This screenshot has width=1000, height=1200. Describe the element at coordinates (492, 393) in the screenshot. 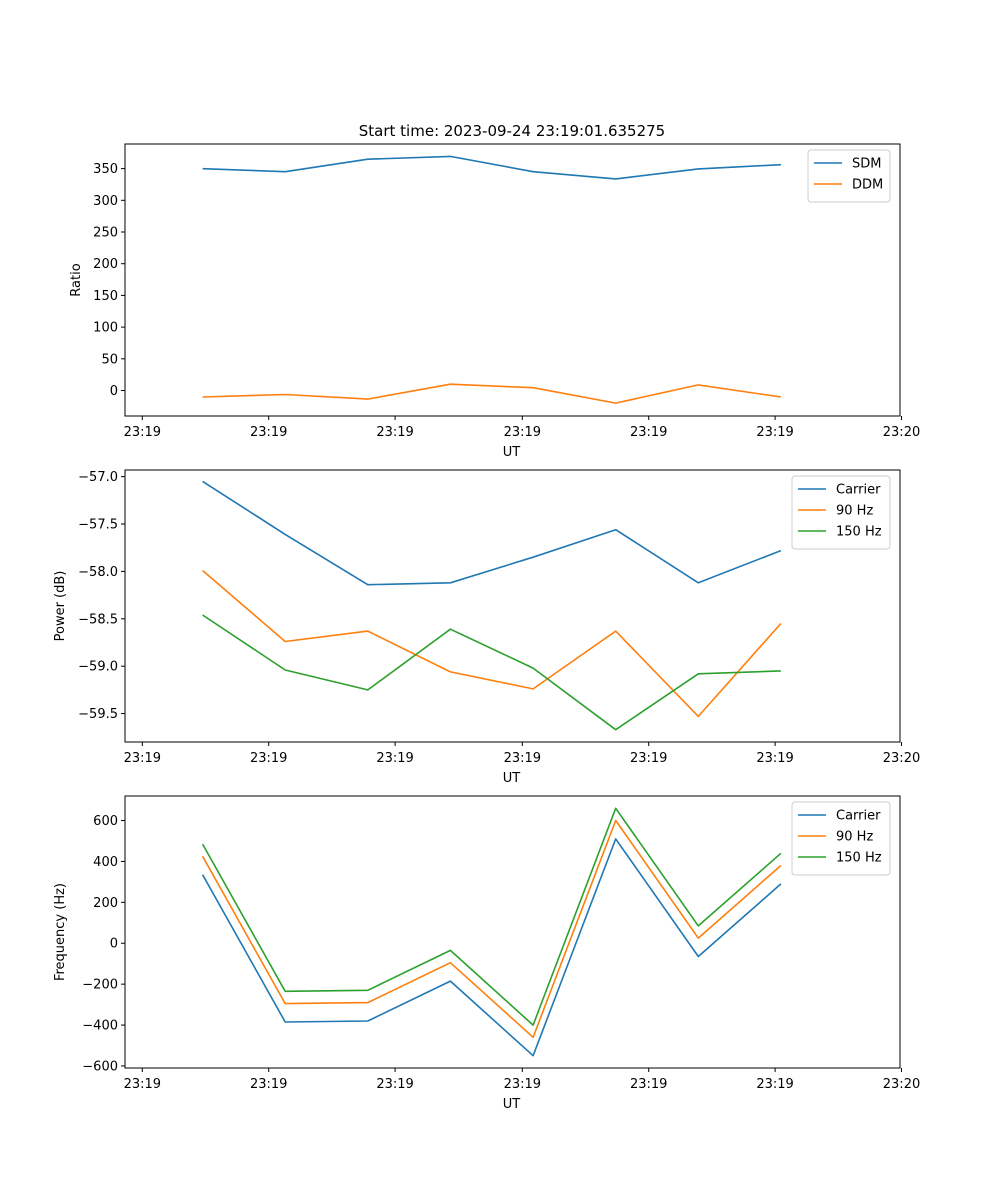

I see `series-line-ddm` at that location.